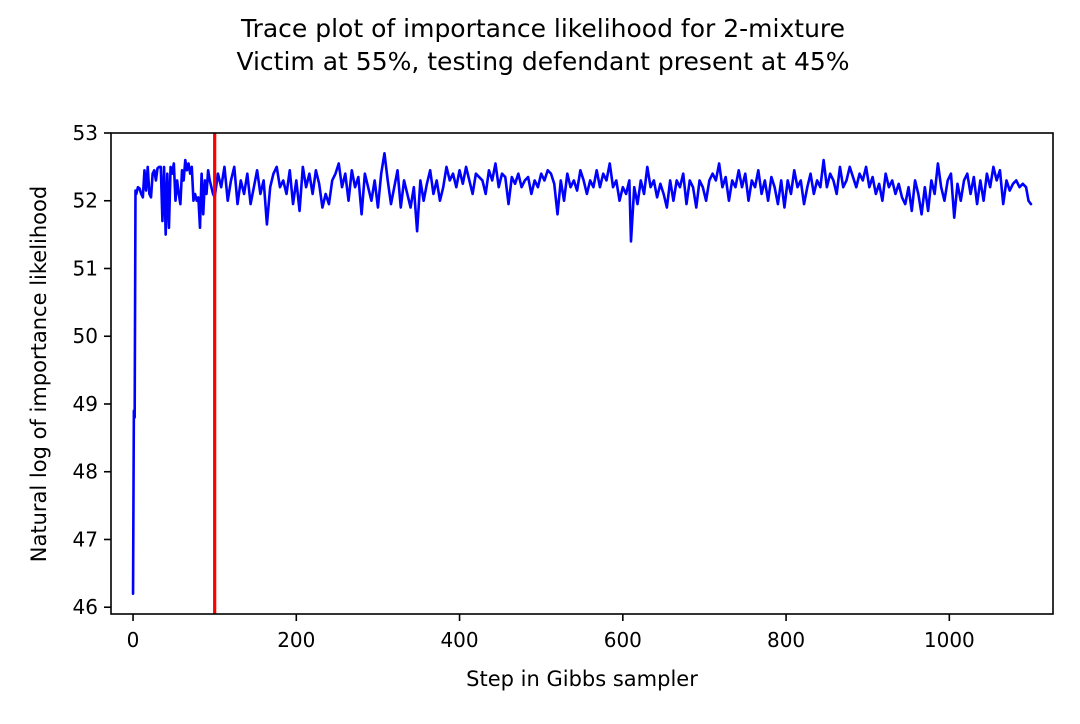 The image size is (1080, 724). Describe the element at coordinates (85, 336) in the screenshot. I see `y-tick-label-50: 50` at that location.